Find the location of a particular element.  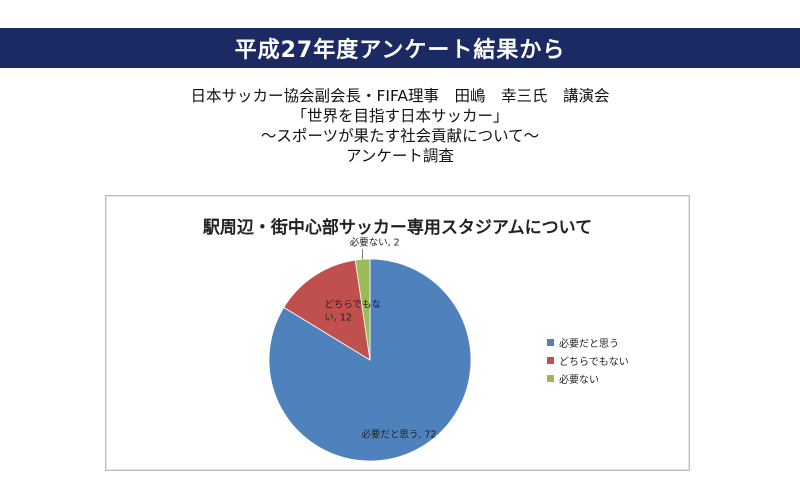

page-title: 平成27年度アンケート結果から is located at coordinates (400, 50).